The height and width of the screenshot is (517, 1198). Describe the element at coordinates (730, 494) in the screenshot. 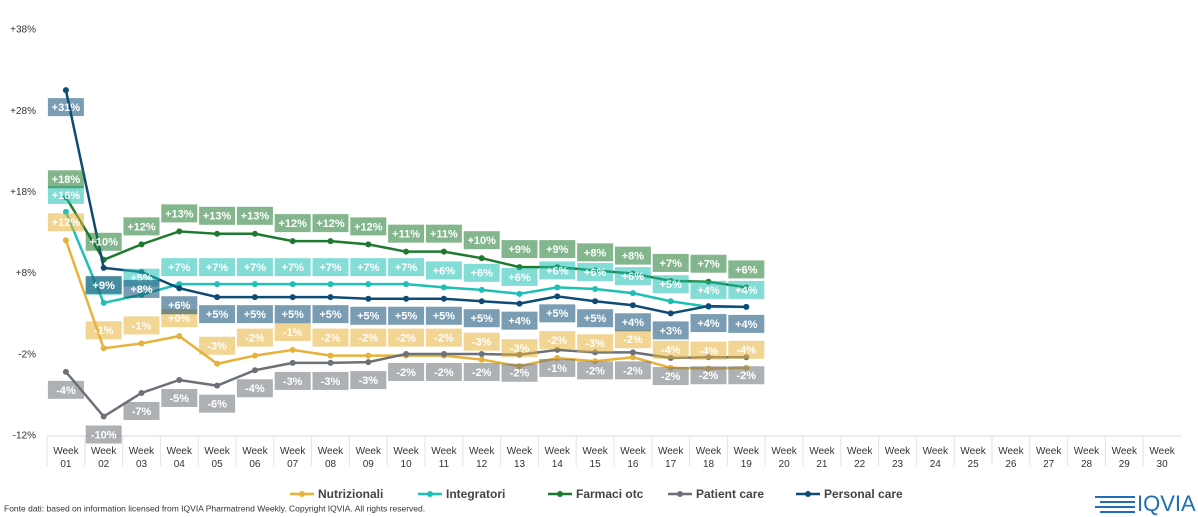

I see `legend-label: Patient care` at that location.